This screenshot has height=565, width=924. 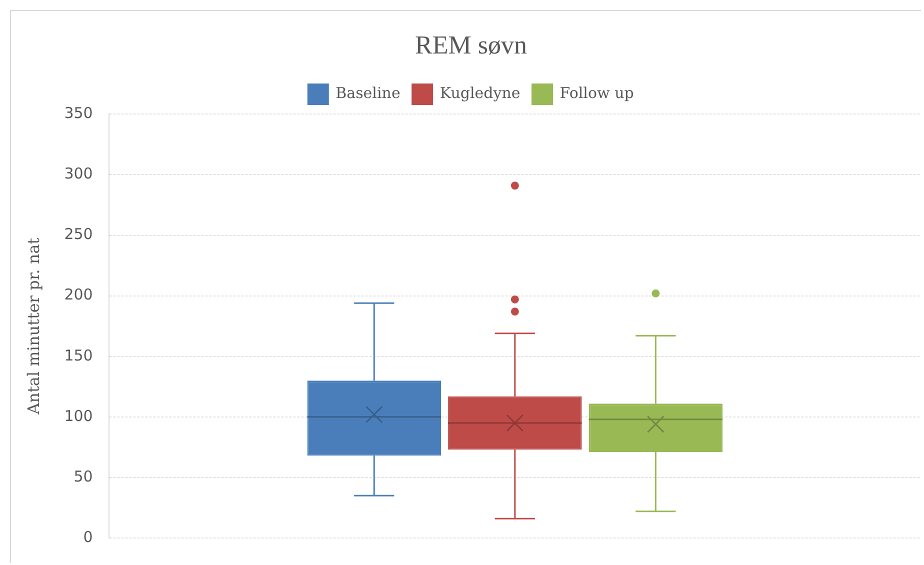 What do you see at coordinates (480, 93) in the screenshot?
I see `legend-label: Kugledyne` at bounding box center [480, 93].